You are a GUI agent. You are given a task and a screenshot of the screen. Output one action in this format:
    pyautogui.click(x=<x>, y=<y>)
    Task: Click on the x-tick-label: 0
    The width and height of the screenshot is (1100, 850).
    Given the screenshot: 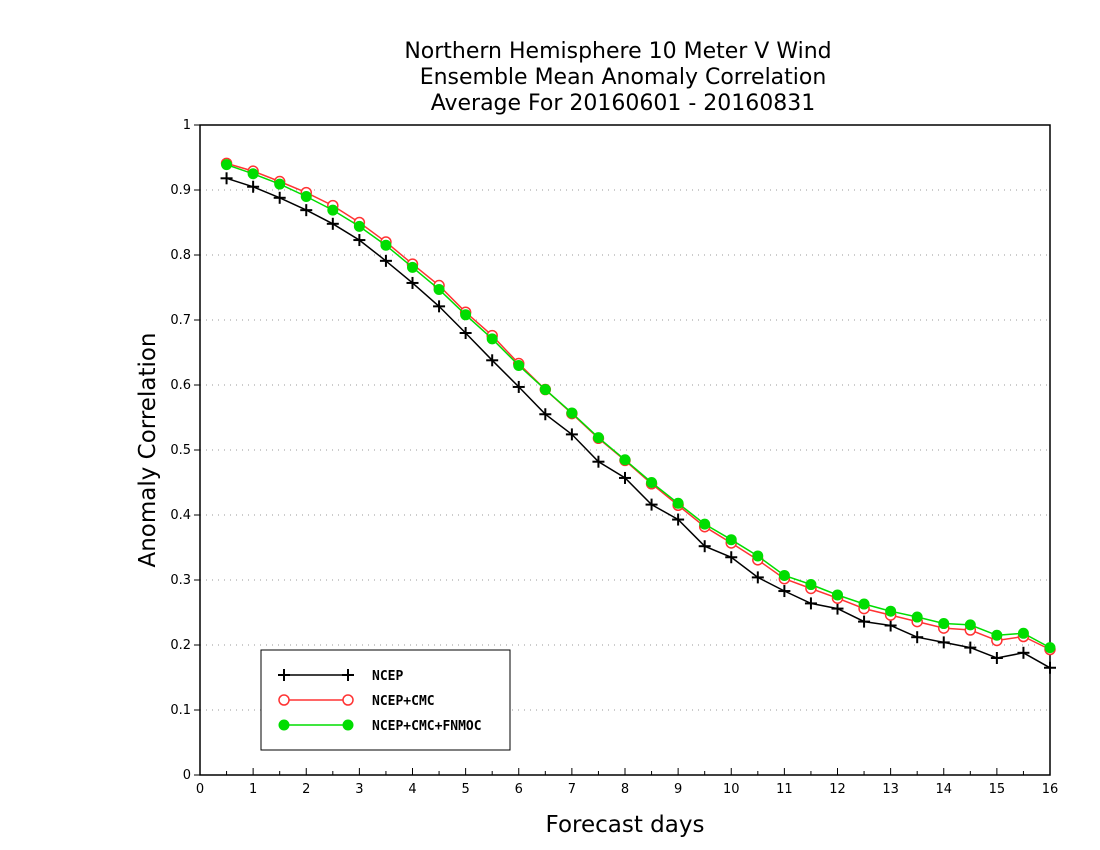 What is the action you would take?
    pyautogui.click(x=200, y=789)
    